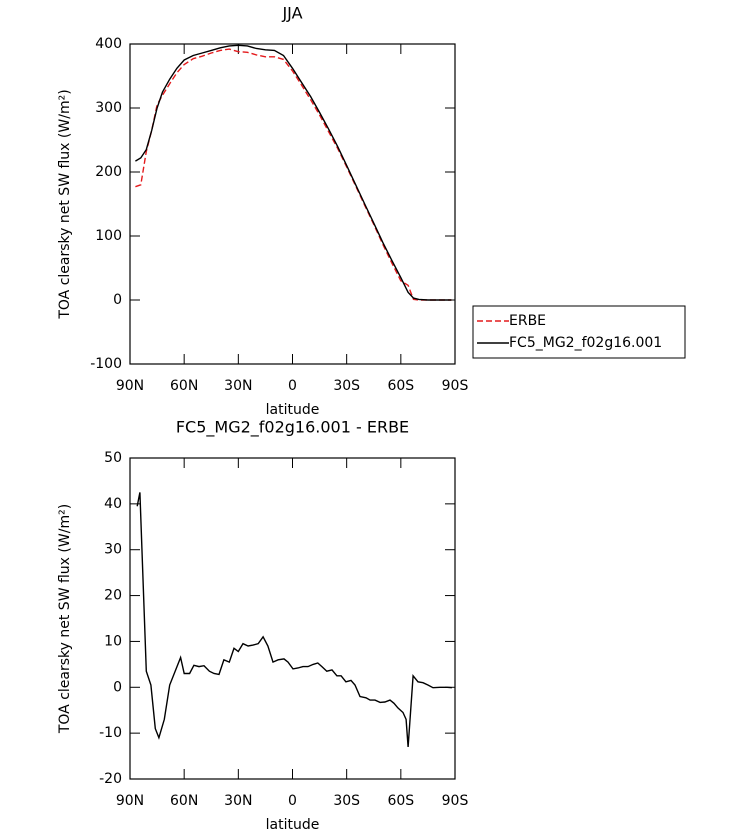  I want to click on y-tick-label: 50, so click(113, 458).